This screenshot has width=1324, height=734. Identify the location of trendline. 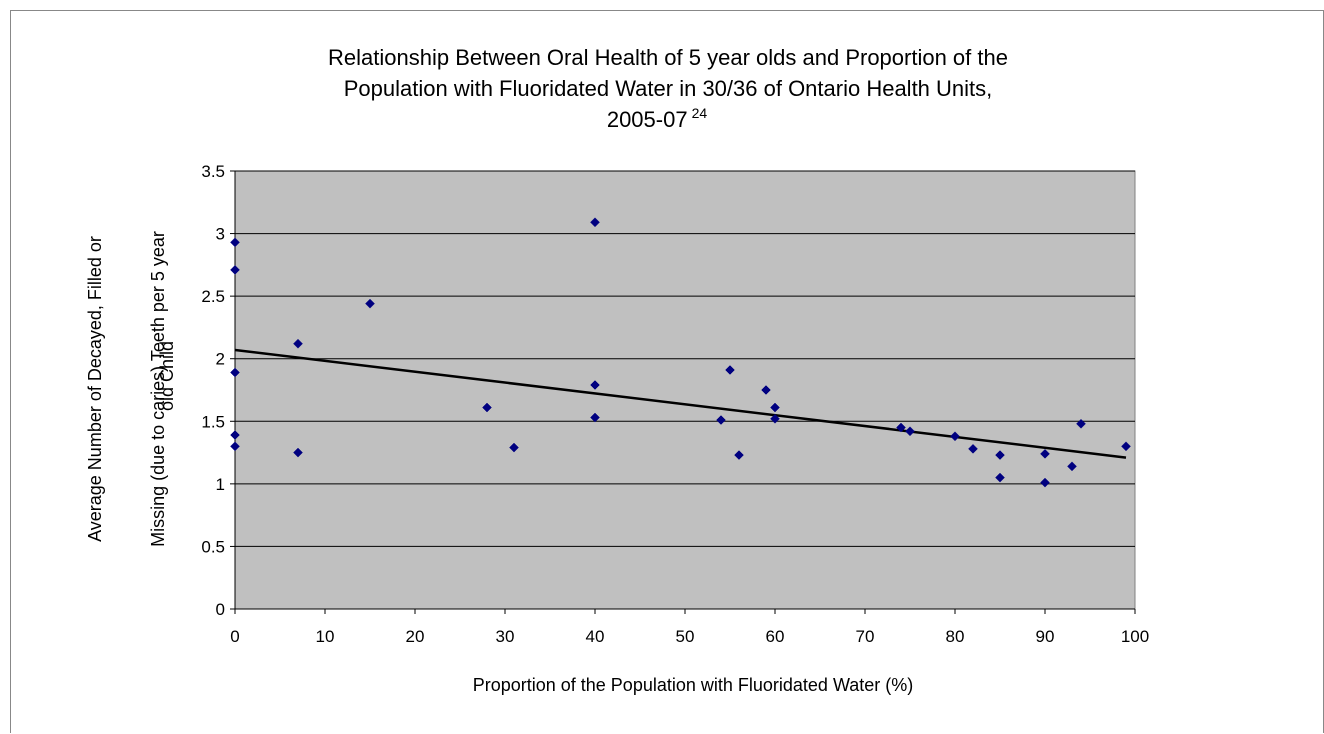
(680, 403).